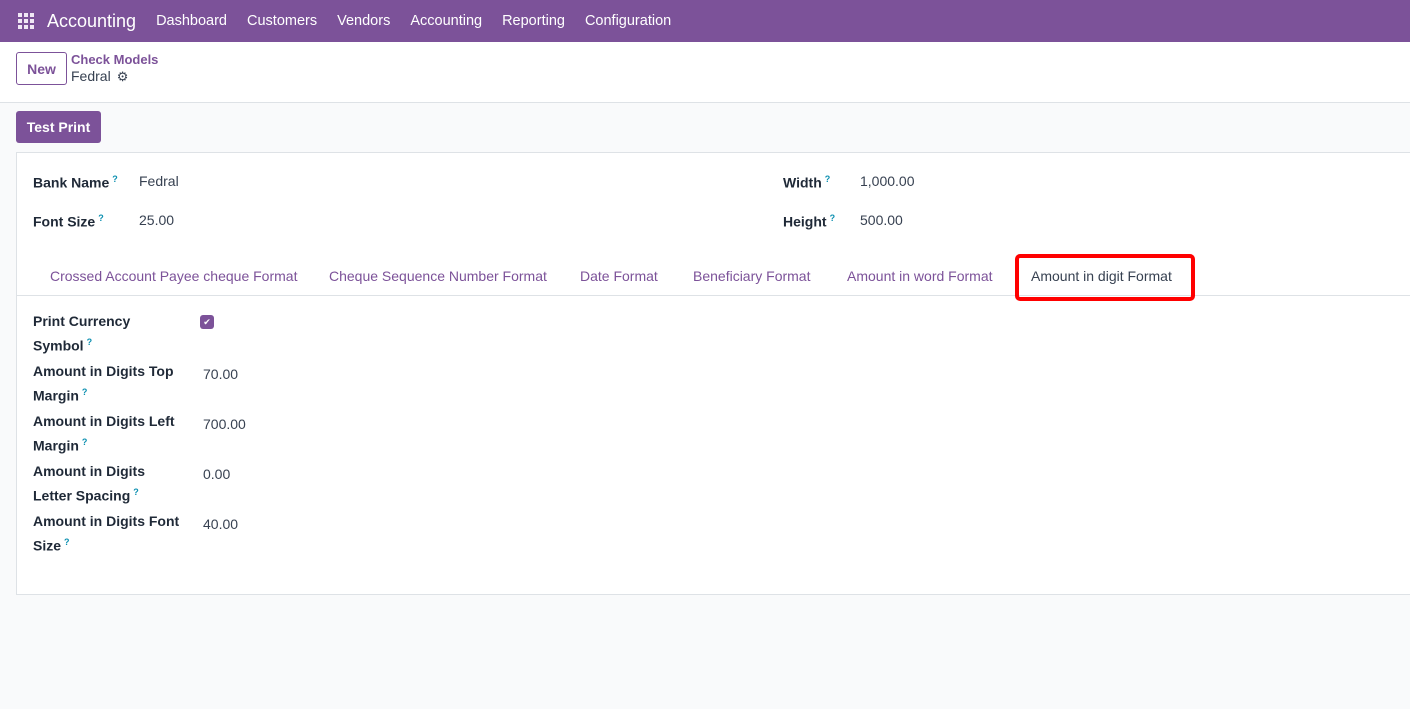 The image size is (1410, 709). I want to click on control-panel: New Check Models Fedral ⚙, so click(705, 72).